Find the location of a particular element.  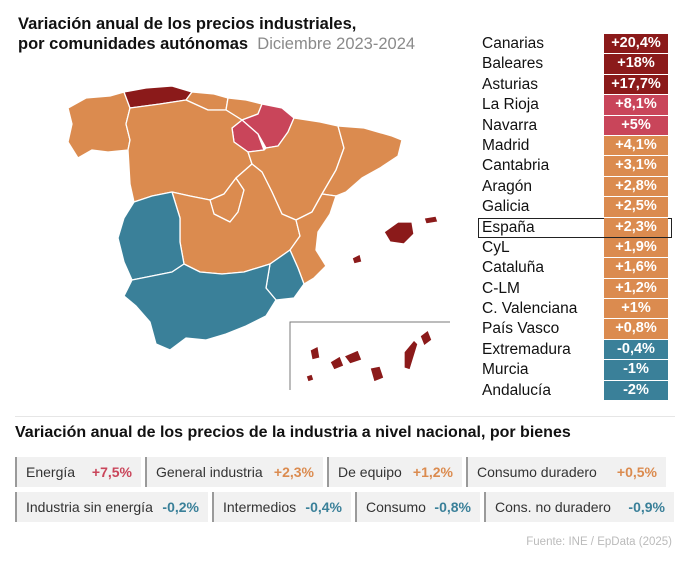

ranking-region-label: Murcia is located at coordinates (505, 370).